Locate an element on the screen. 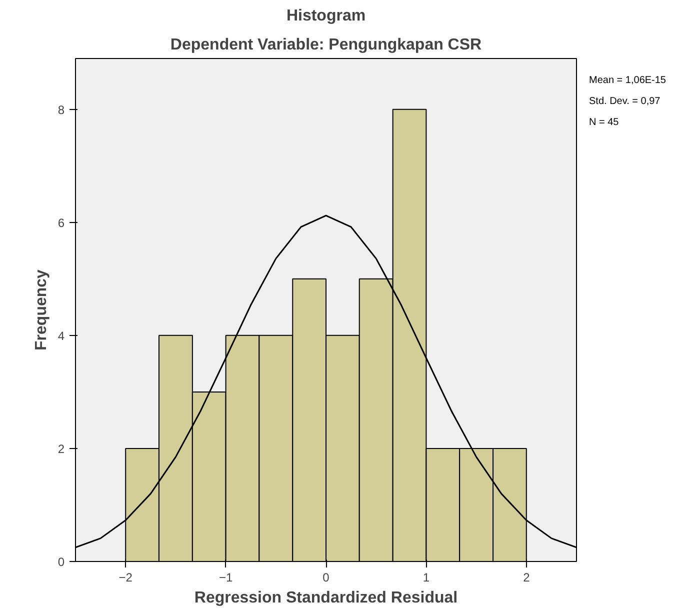  y-tick-label: 2 is located at coordinates (61, 449).